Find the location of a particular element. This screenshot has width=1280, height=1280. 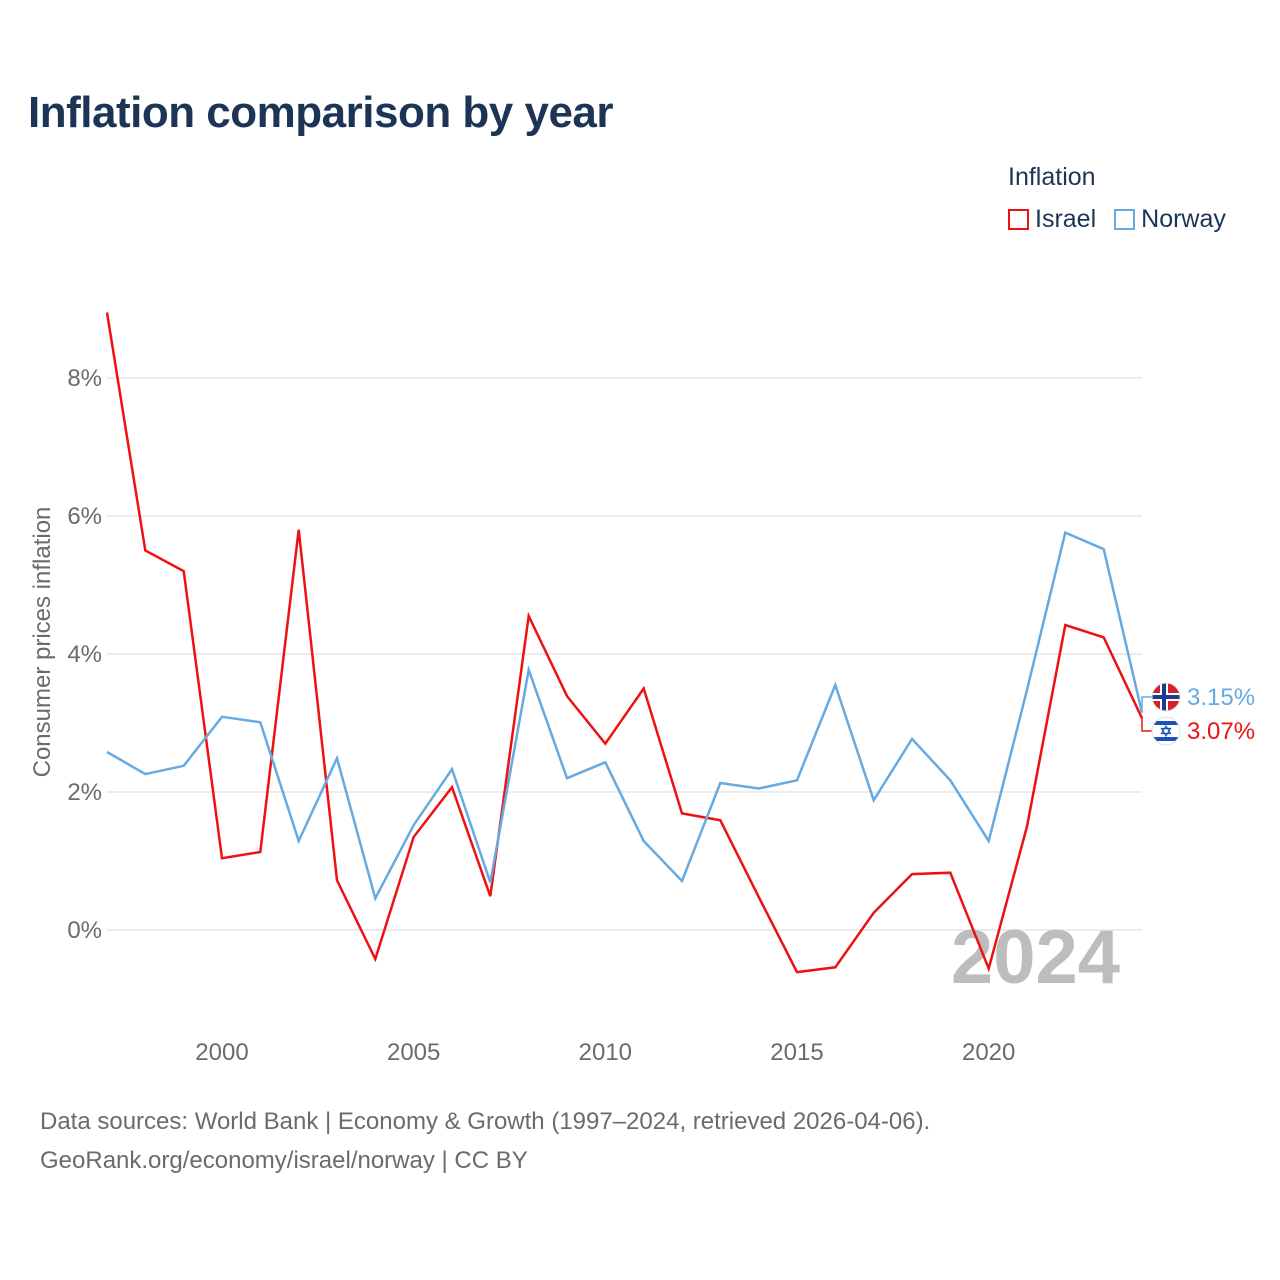

x-tick-label: 2005 is located at coordinates (413, 1052).